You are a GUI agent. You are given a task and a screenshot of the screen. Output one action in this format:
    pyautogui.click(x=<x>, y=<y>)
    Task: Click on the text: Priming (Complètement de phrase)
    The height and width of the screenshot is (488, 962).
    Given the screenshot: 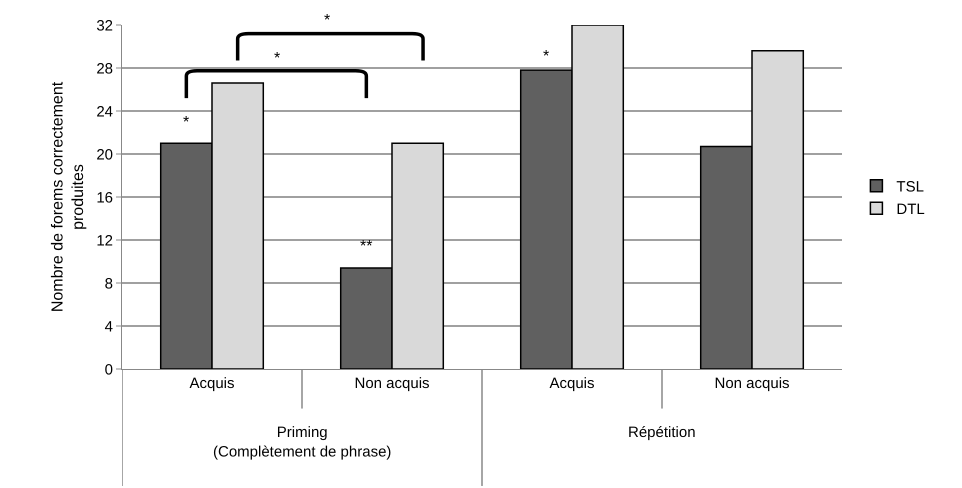 What is the action you would take?
    pyautogui.click(x=302, y=442)
    